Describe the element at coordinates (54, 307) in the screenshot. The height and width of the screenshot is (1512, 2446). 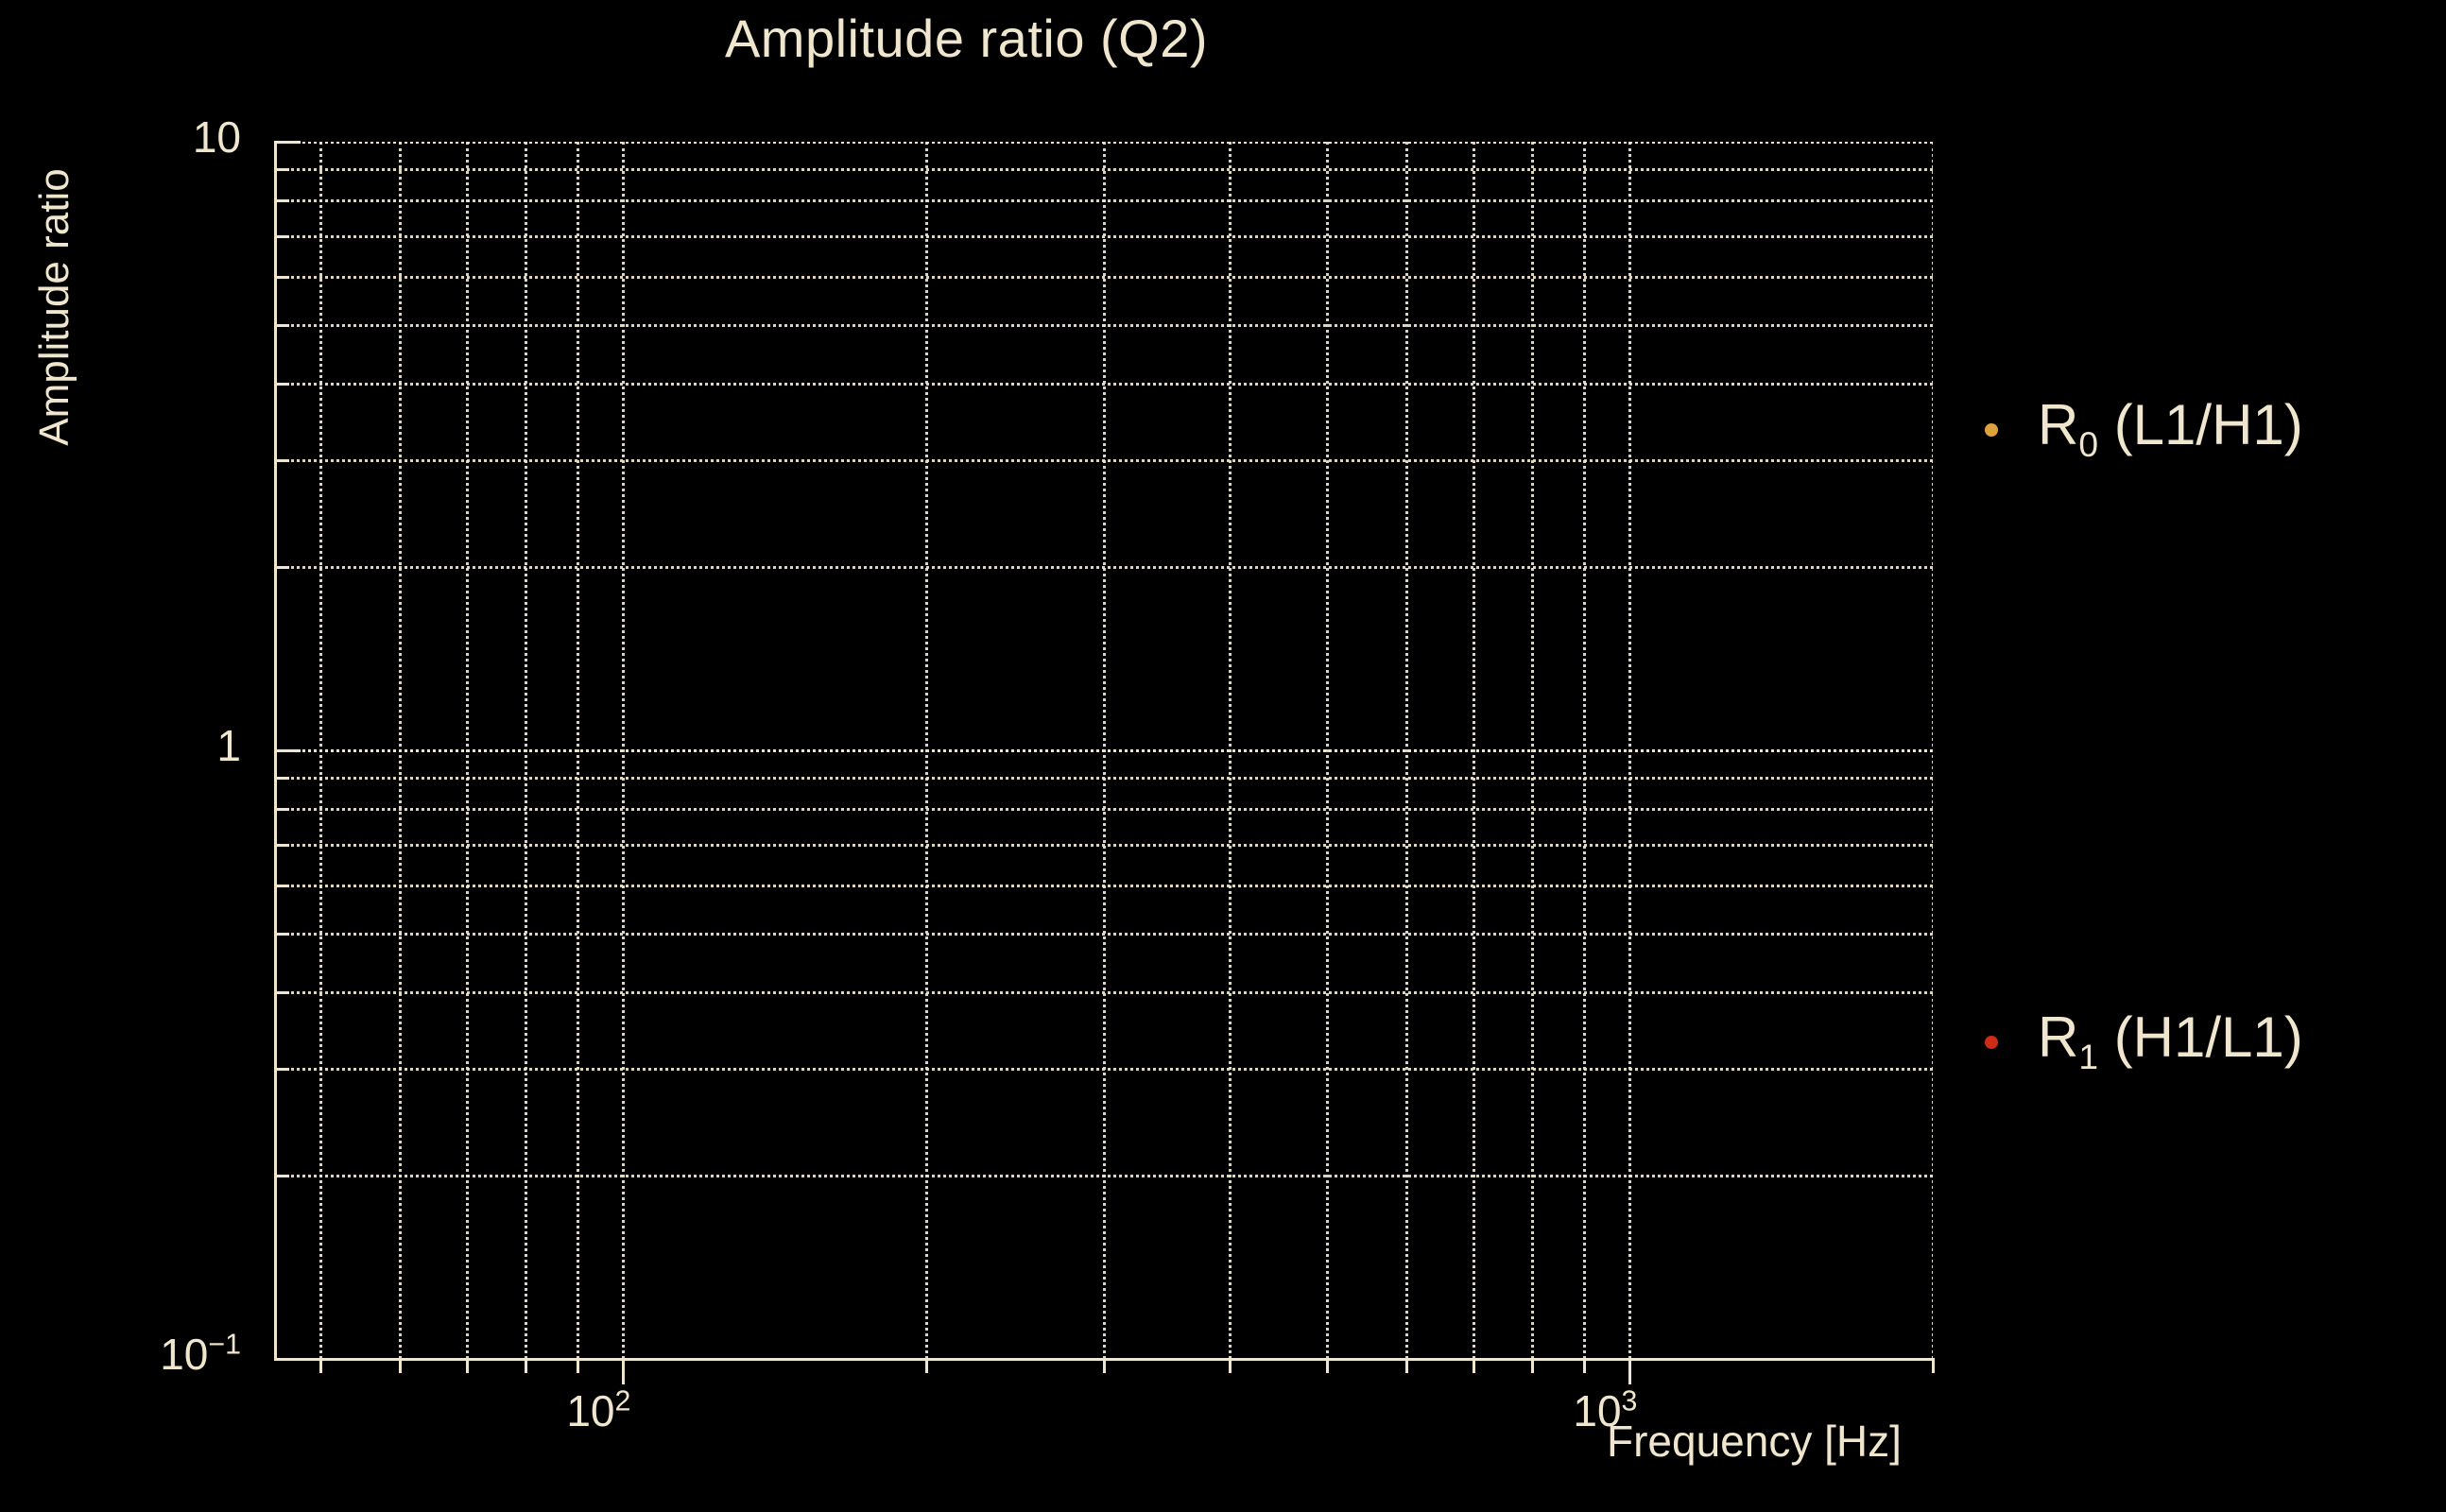
I see `y-axis-title: Amplitude ratio` at that location.